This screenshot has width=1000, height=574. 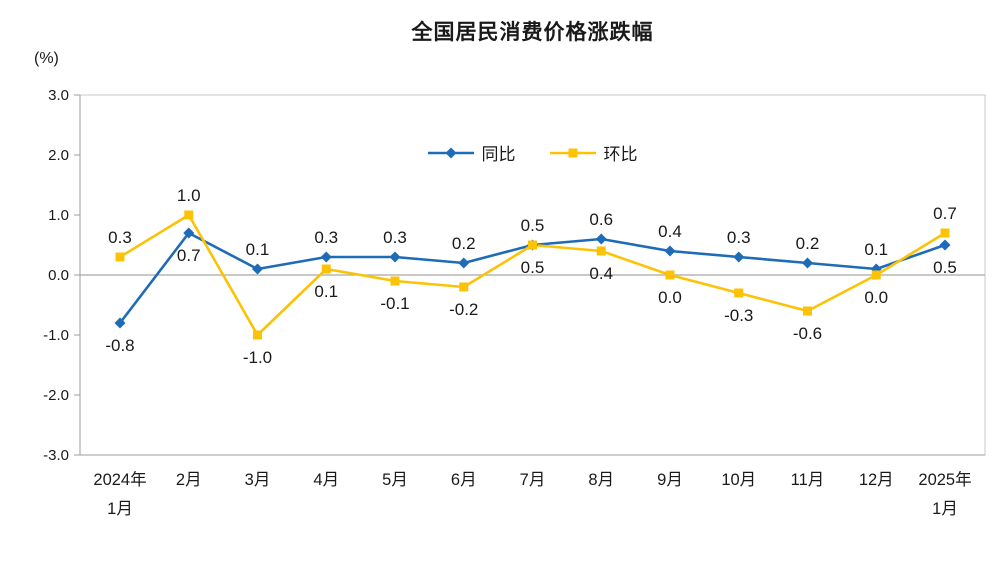 What do you see at coordinates (533, 480) in the screenshot?
I see `x-tick-label: 7月` at bounding box center [533, 480].